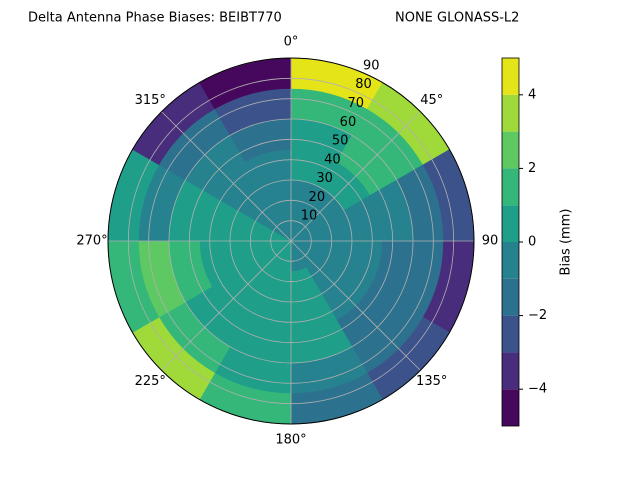  I want to click on theta-tick-label: 45°, so click(431, 100).